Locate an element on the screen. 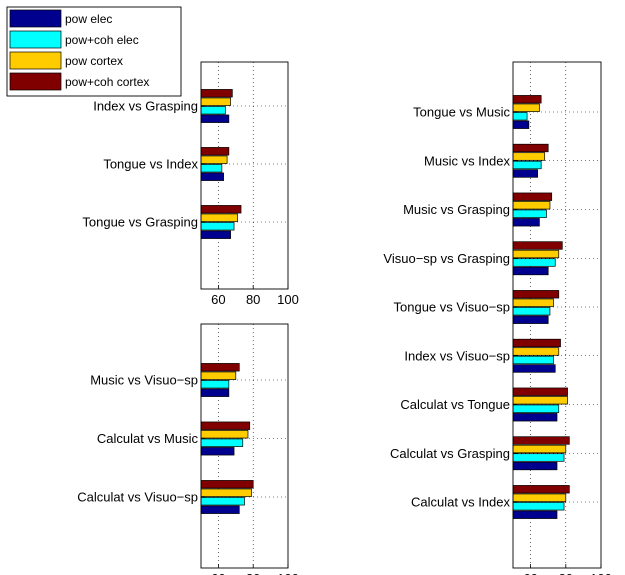 Image resolution: width=625 pixels, height=575 pixels. bar-calculat-vs-grasping-pow-coh-cortex is located at coordinates (541, 440).